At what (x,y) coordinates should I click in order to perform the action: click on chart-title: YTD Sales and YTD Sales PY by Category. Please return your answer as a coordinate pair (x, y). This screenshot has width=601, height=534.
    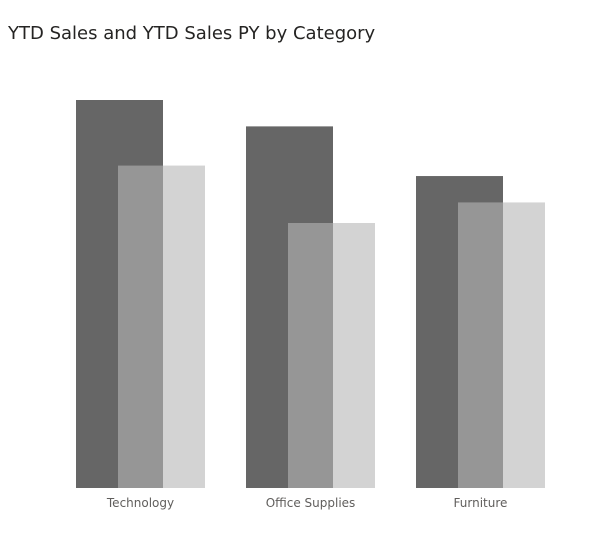
    Looking at the image, I should click on (192, 33).